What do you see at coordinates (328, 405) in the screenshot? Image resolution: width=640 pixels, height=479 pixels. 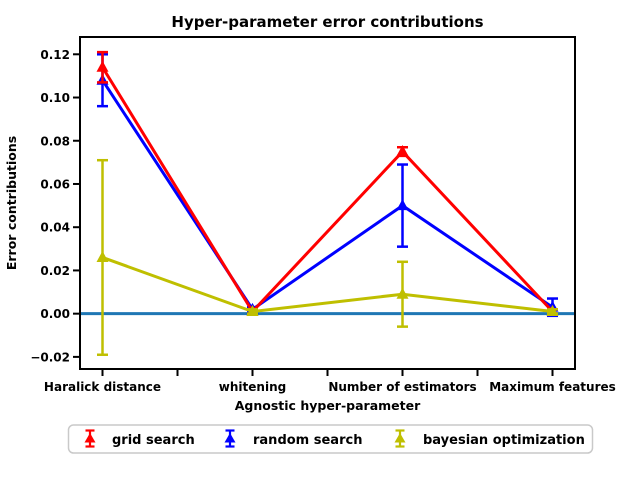 I see `x-axis-label: Agnostic hyper-parameter` at bounding box center [328, 405].